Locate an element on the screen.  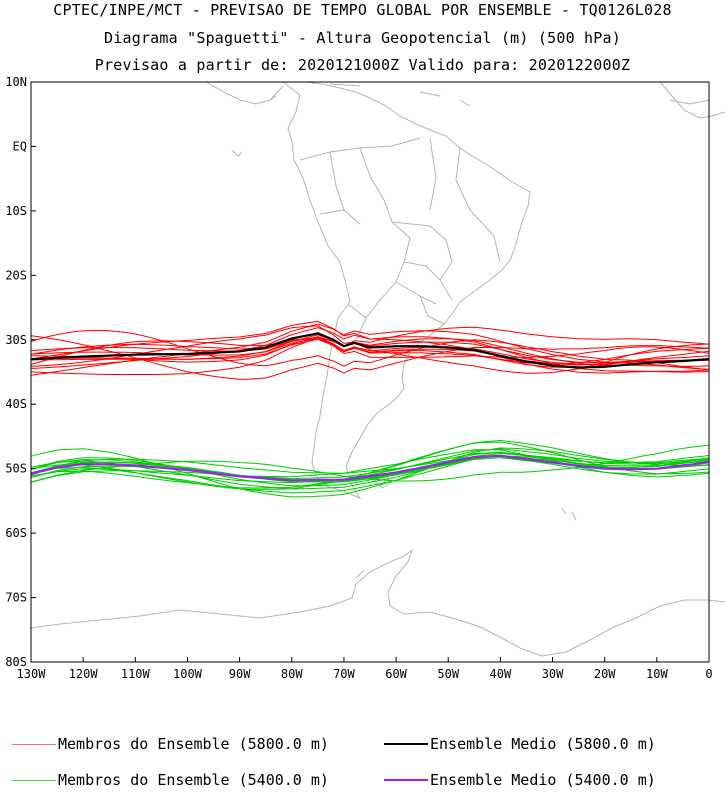
lon-tick-label: 10W is located at coordinates (657, 674).